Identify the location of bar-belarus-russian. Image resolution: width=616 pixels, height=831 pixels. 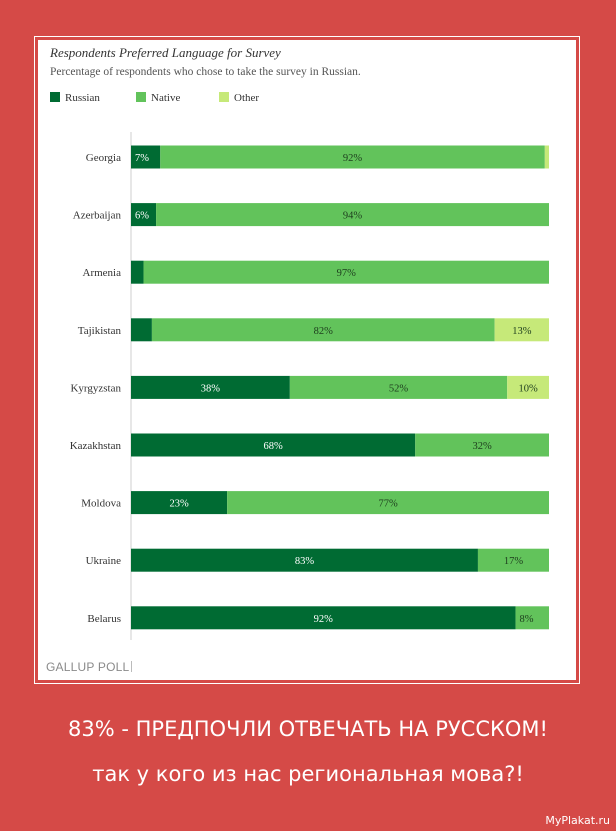
(323, 618).